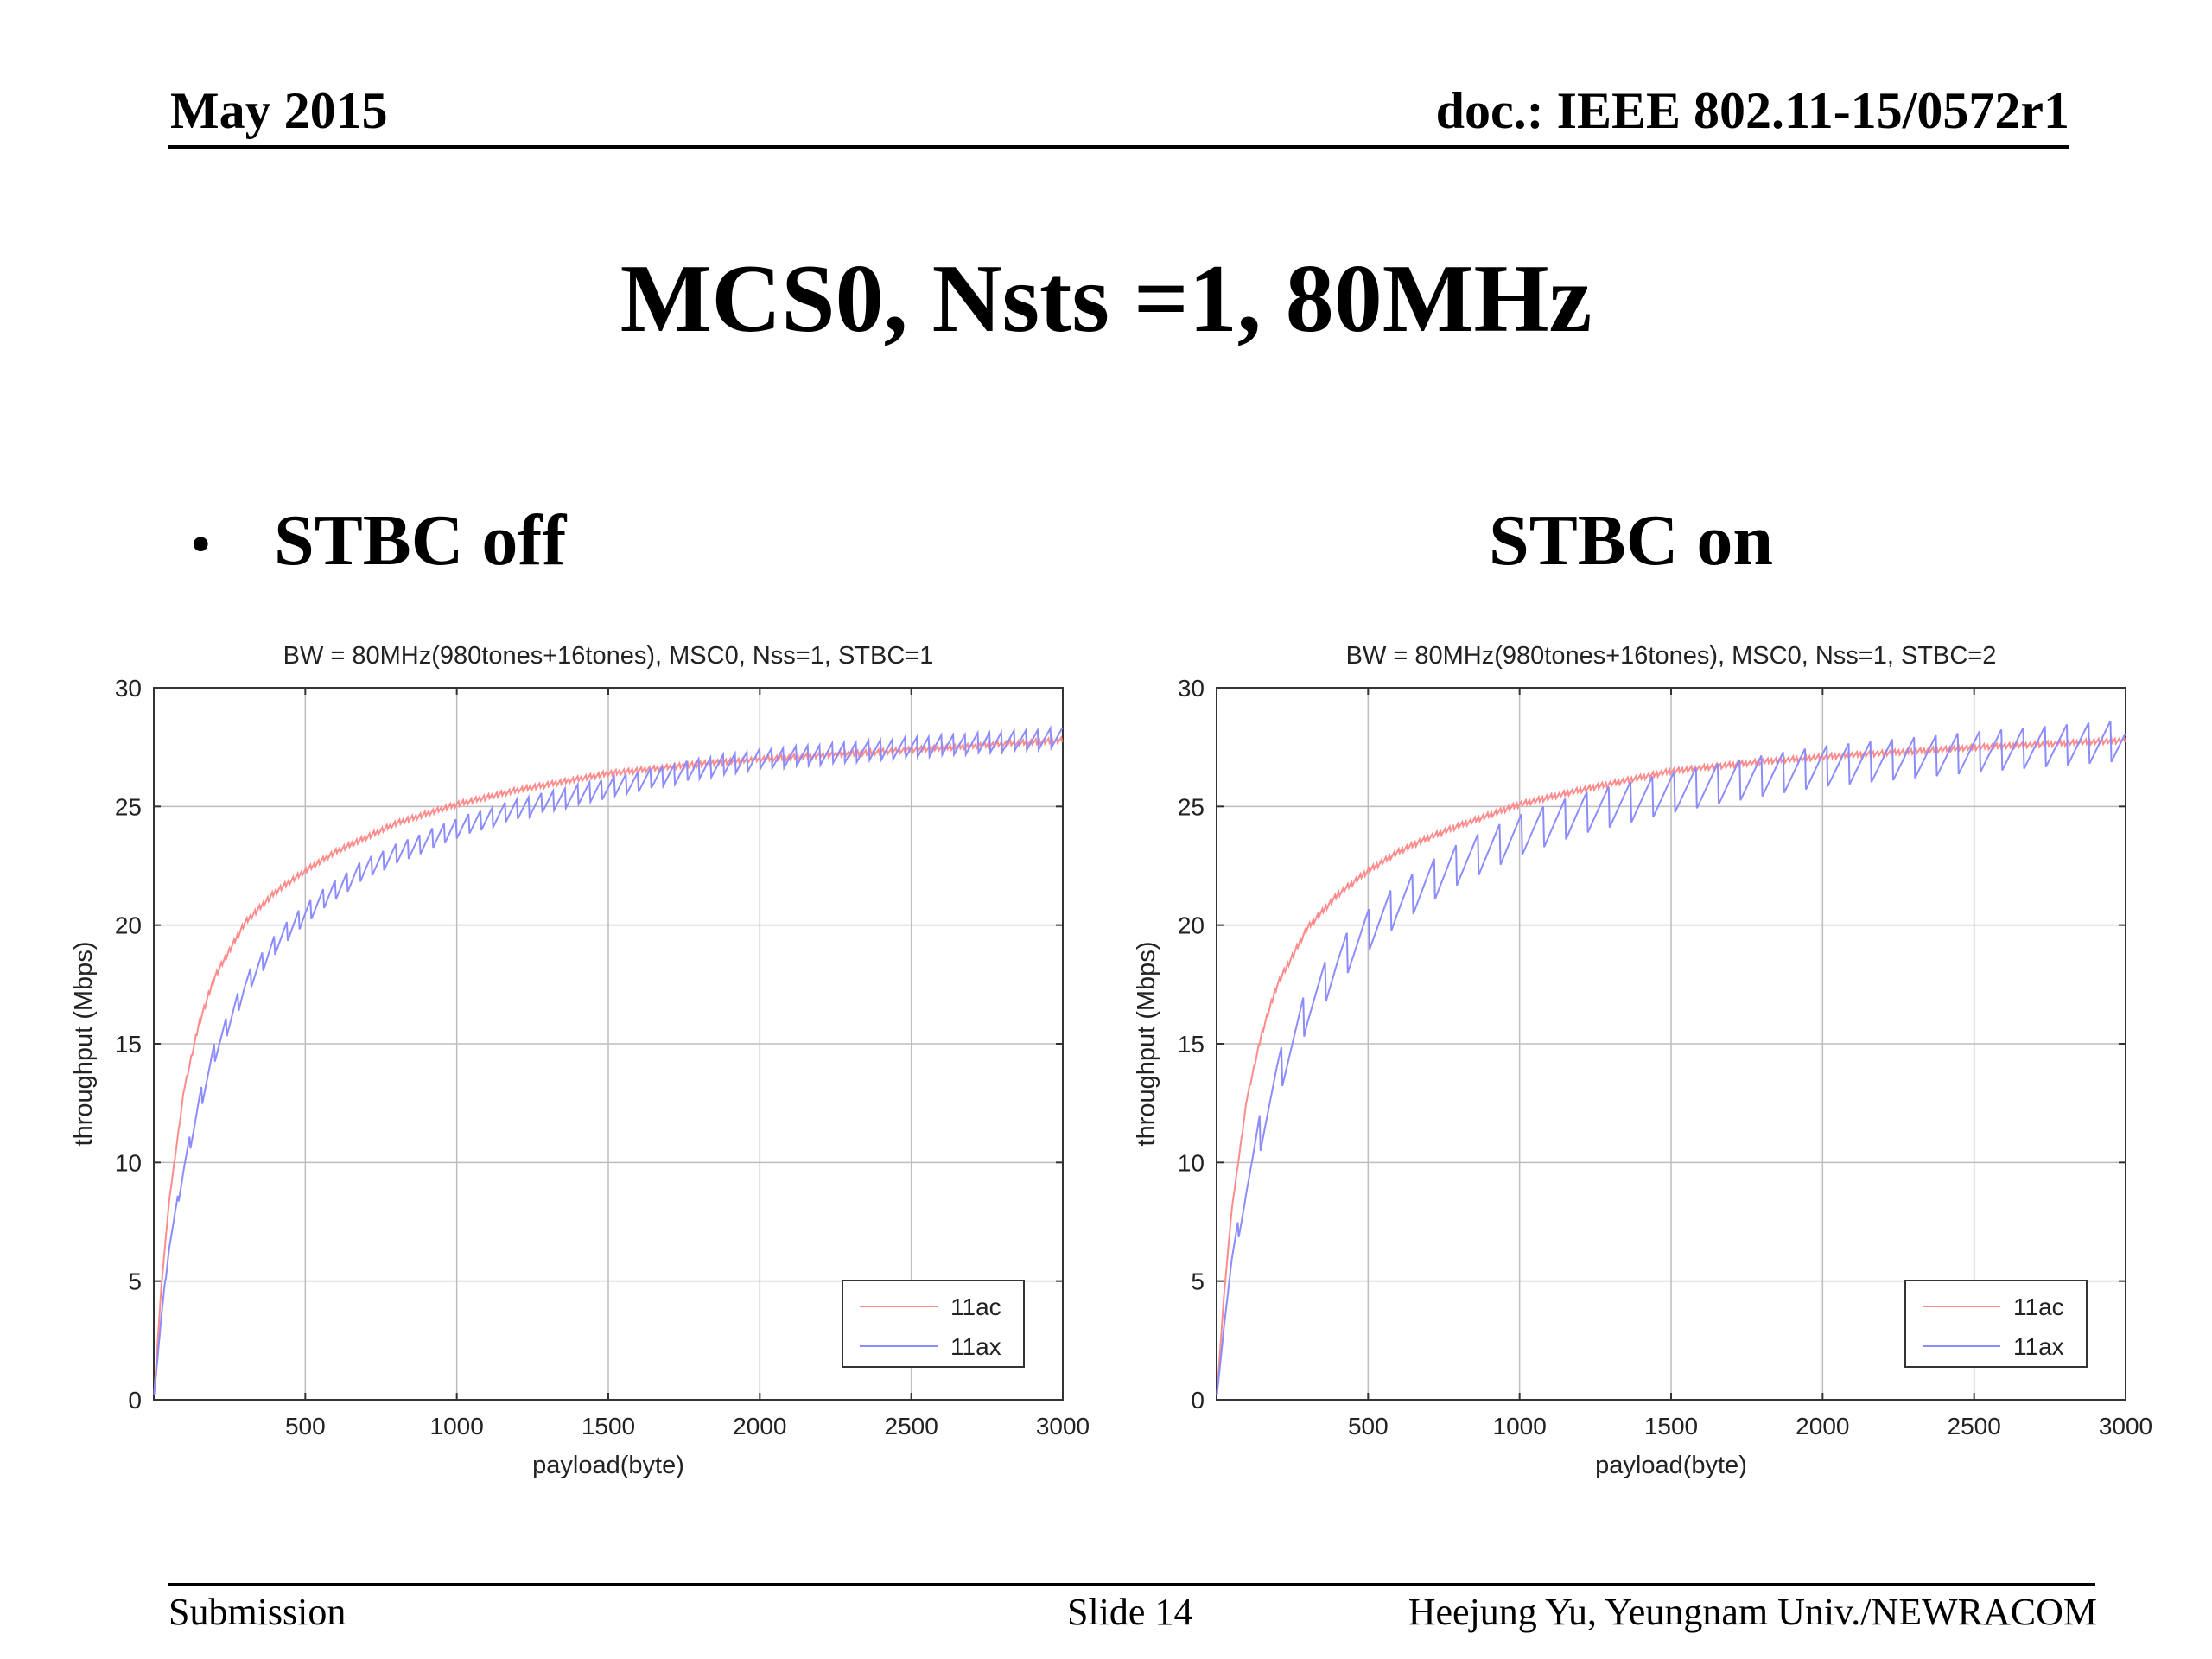 The image size is (2212, 1659). What do you see at coordinates (257, 1612) in the screenshot?
I see `footer-submission: Submission` at bounding box center [257, 1612].